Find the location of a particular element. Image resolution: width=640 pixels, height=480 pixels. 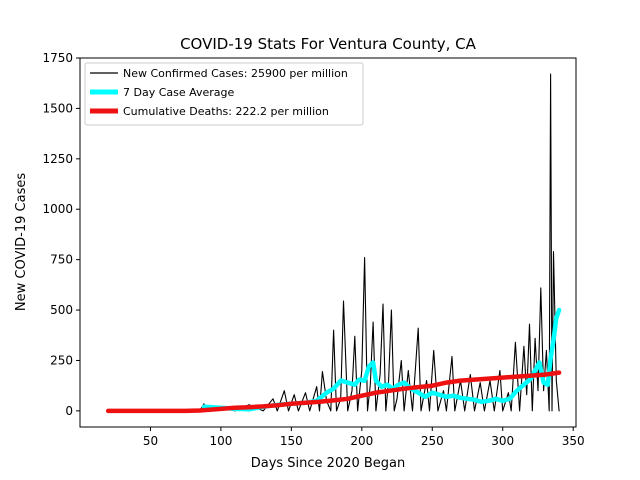

series-cumulative-deaths-line is located at coordinates (333, 392).